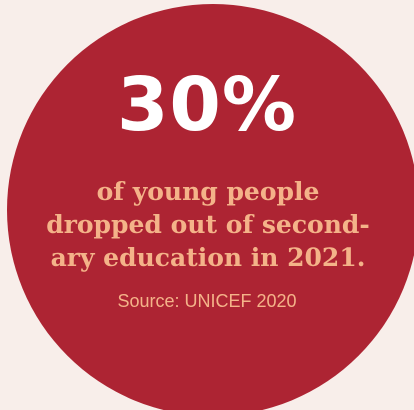 The height and width of the screenshot is (410, 414). What do you see at coordinates (207, 301) in the screenshot?
I see `stat-source: Source: UNICEF 2020` at bounding box center [207, 301].